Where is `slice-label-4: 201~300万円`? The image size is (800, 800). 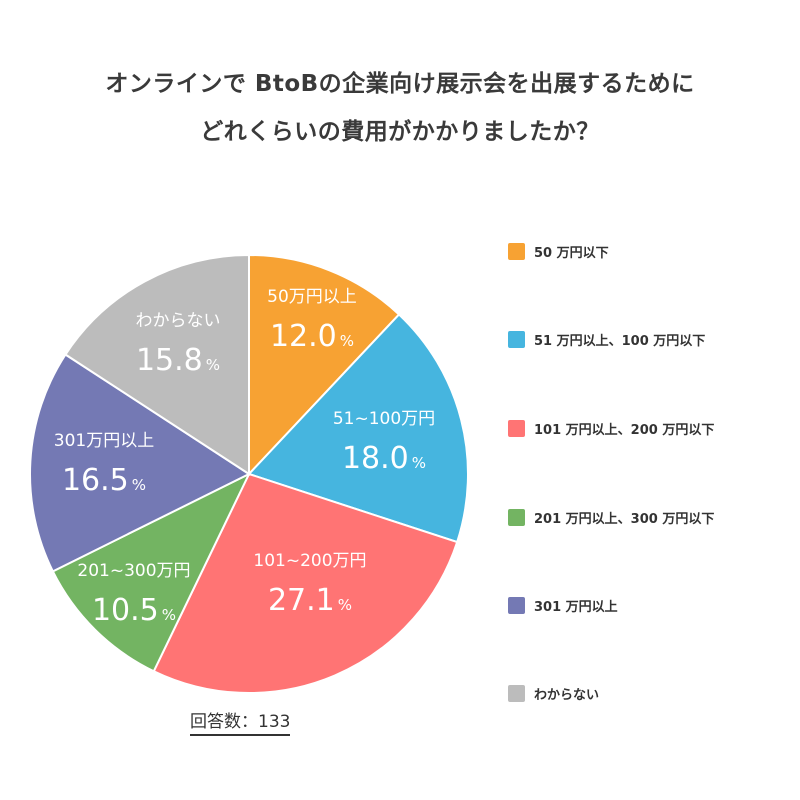 slice-label-4: 201~300万円 is located at coordinates (133, 571).